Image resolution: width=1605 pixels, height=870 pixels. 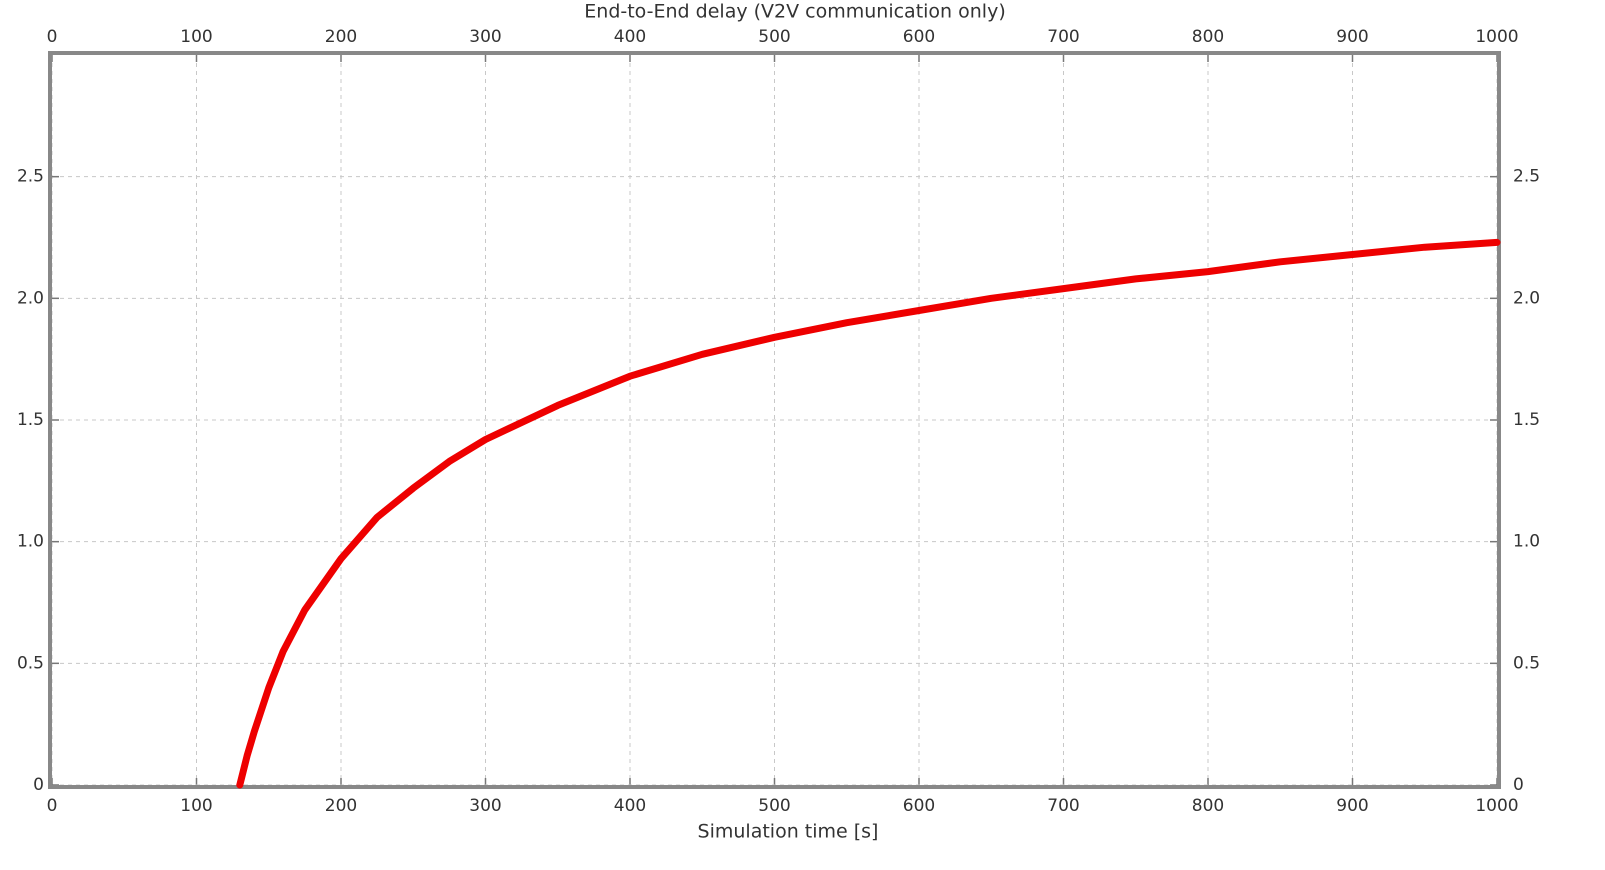 I want to click on x-tick-label: 0, so click(x=52, y=806).